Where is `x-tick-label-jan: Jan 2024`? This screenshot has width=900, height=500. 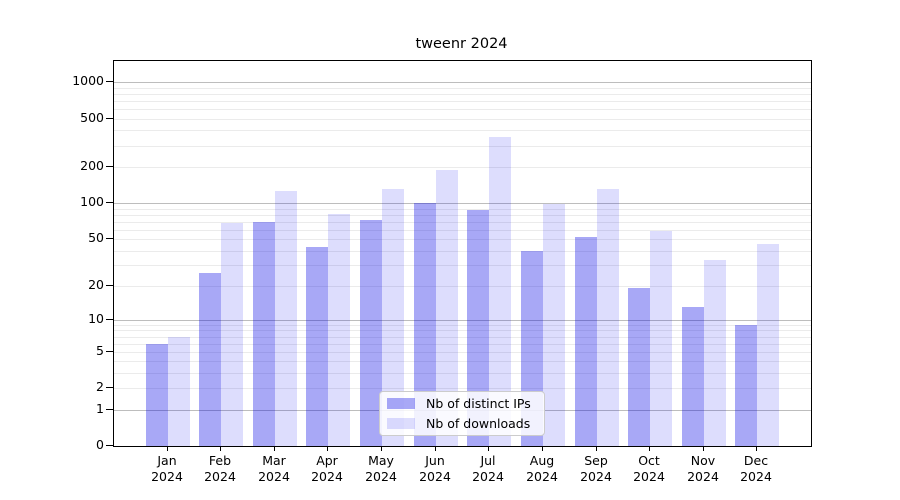 x-tick-label-jan: Jan 2024 is located at coordinates (167, 468).